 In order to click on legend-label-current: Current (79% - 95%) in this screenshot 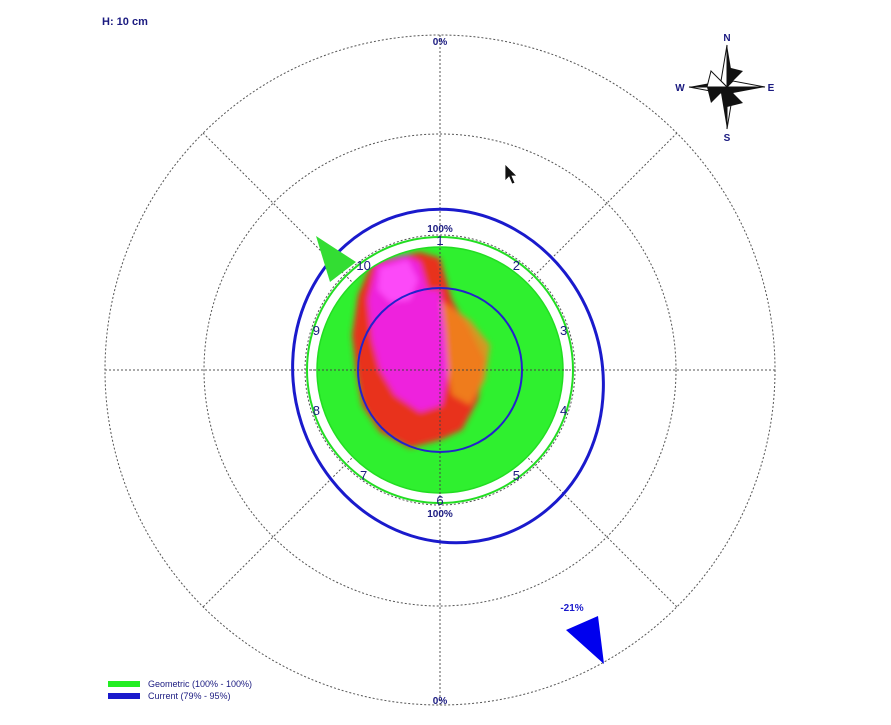, I will do `click(189, 696)`.